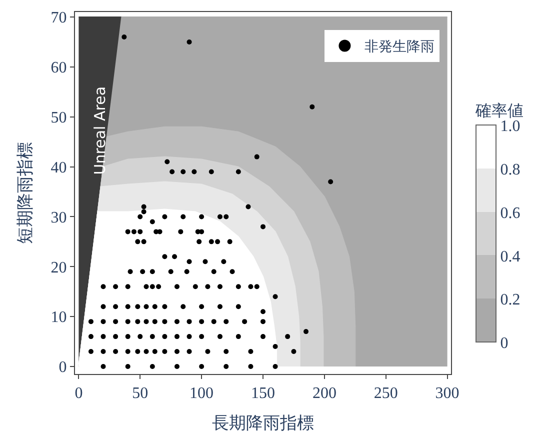  I want to click on x-tick-label: 250, so click(386, 393).